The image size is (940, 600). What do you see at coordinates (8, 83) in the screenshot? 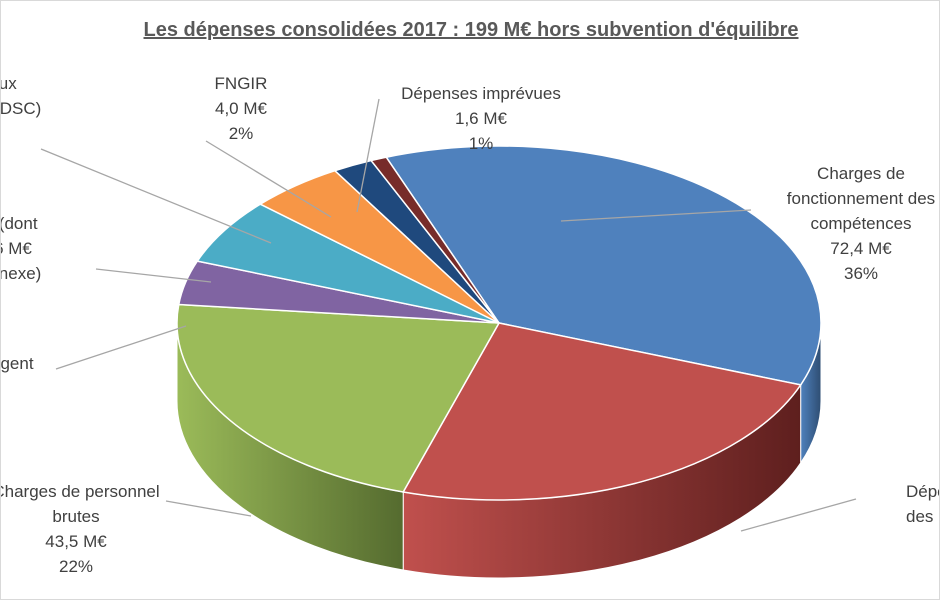
I see `slice-name-line: ent aux` at bounding box center [8, 83].